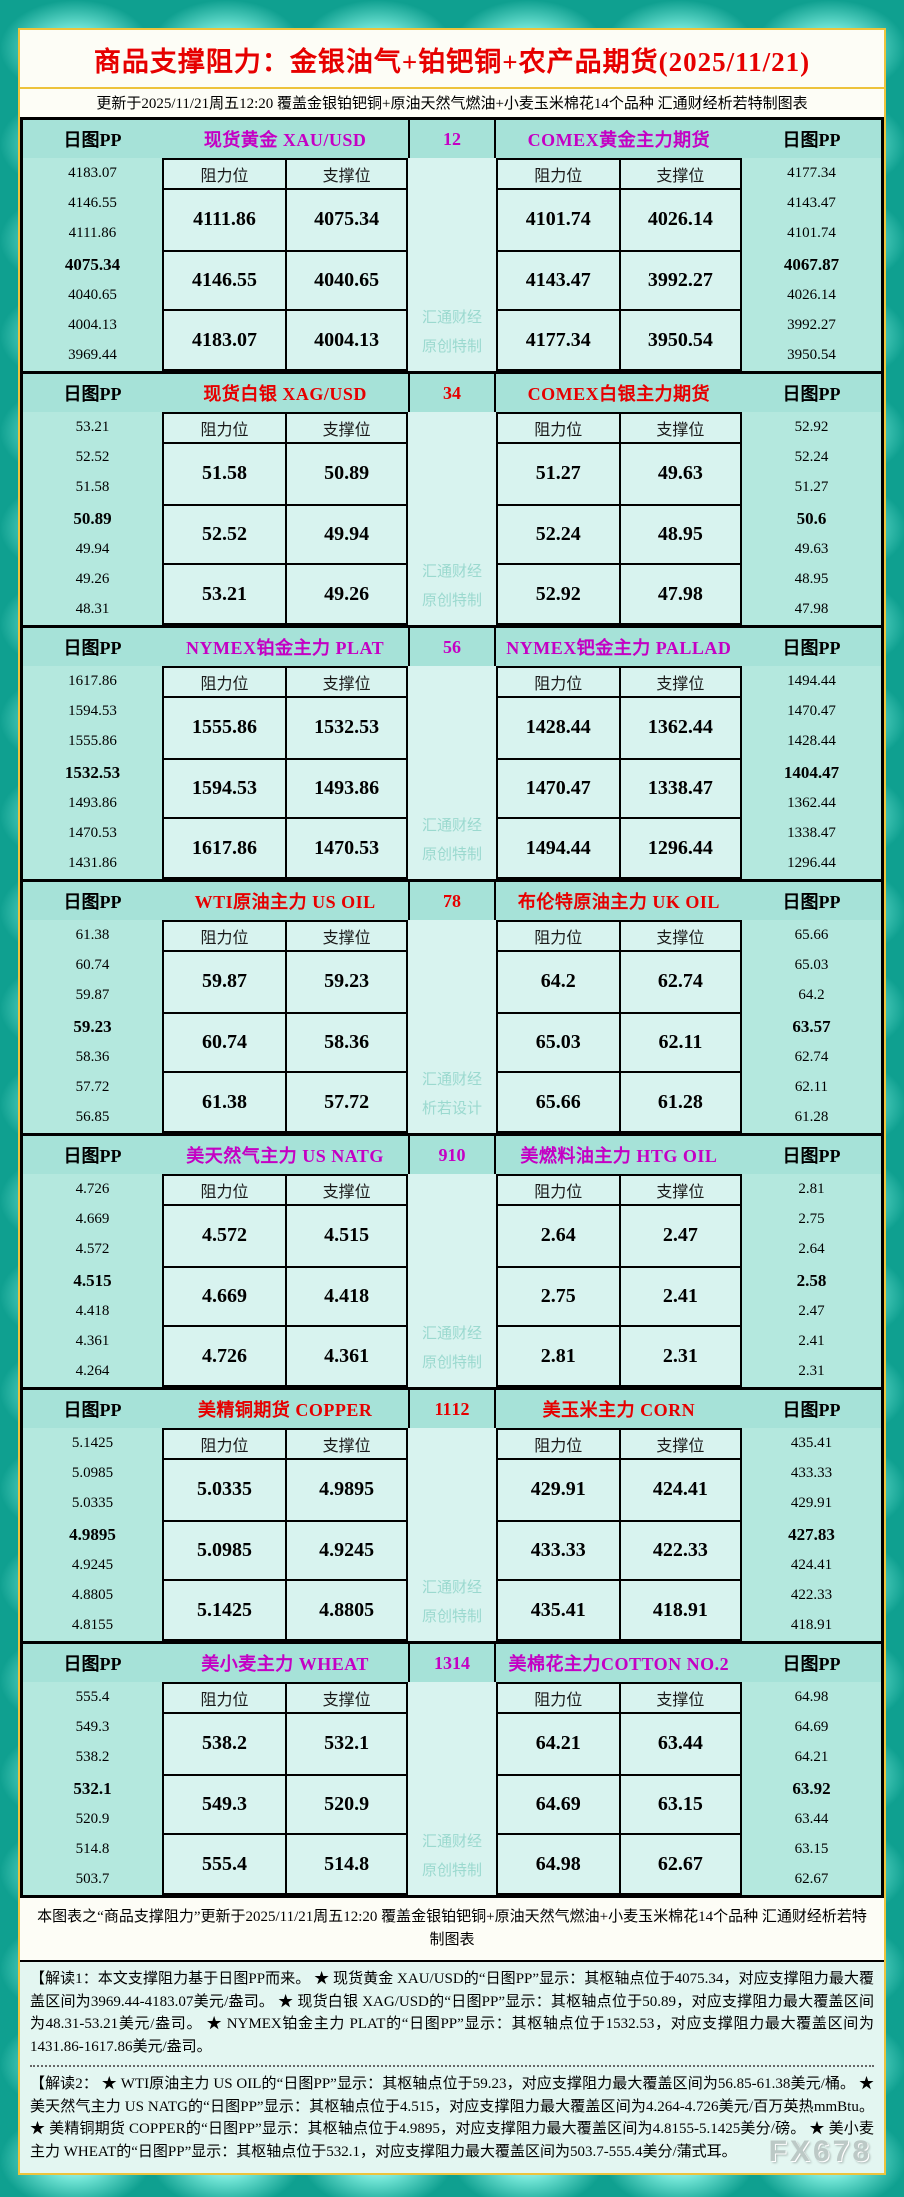  I want to click on pp-level-value: 56.85, so click(92, 1117).